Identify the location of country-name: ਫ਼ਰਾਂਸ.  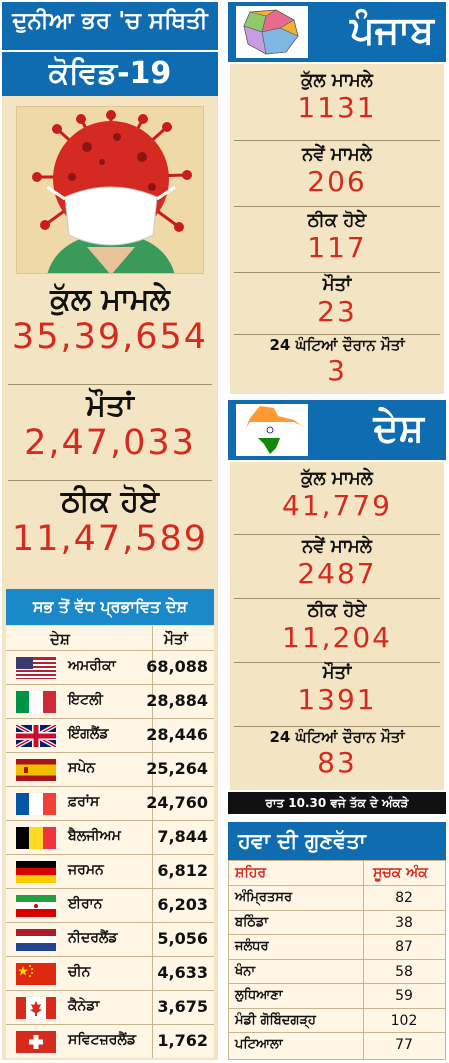
(84, 802).